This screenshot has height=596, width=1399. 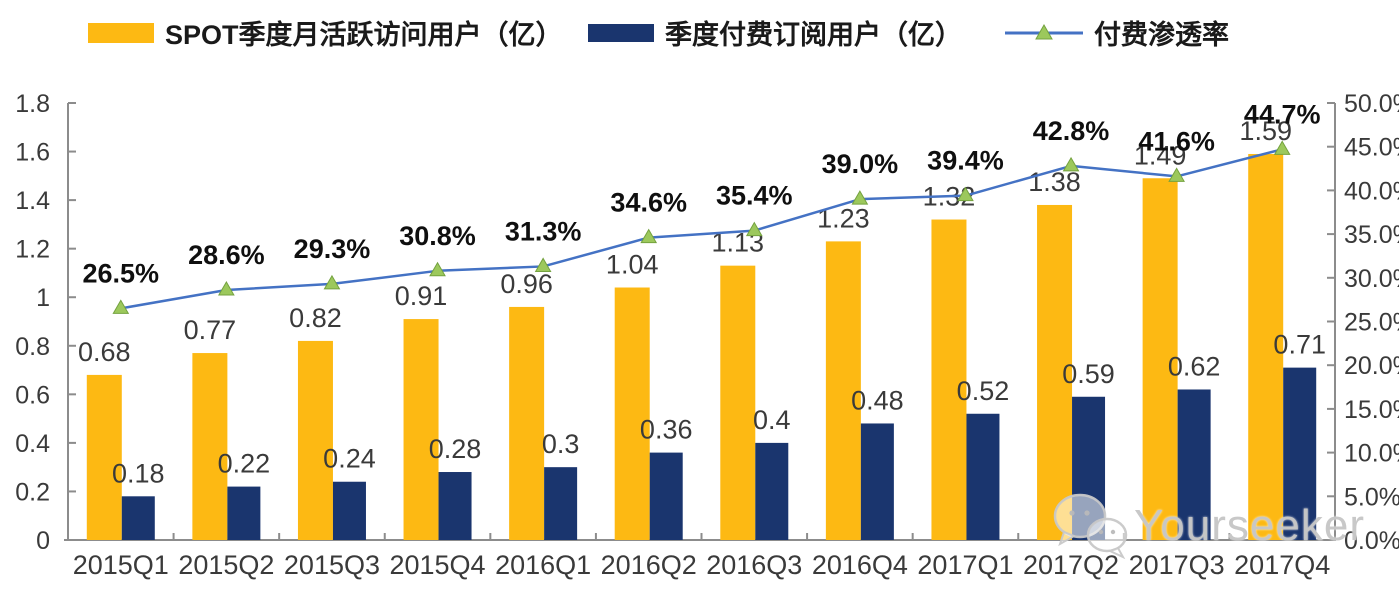 I want to click on penetration-pct-label: 31.3%, so click(x=543, y=231).